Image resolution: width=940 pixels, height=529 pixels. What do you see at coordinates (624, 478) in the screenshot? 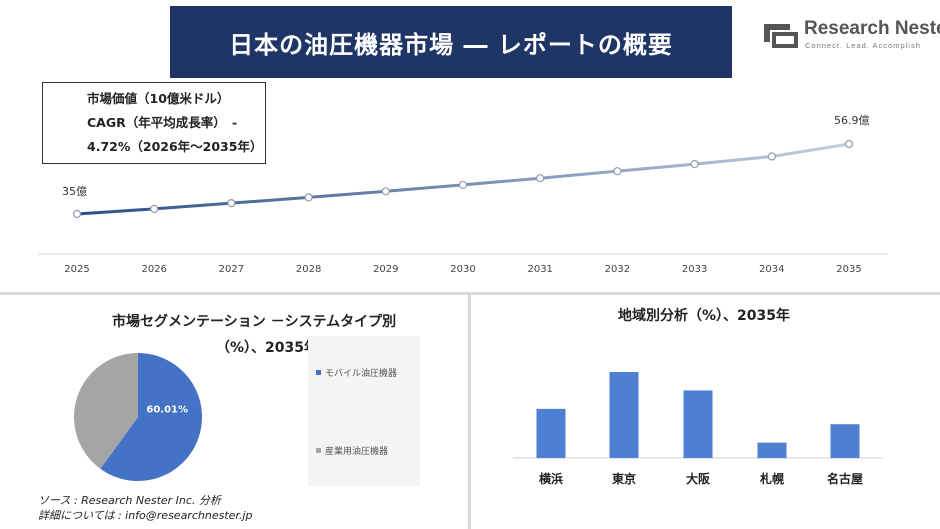
I see `bar-category-label: 東京` at bounding box center [624, 478].